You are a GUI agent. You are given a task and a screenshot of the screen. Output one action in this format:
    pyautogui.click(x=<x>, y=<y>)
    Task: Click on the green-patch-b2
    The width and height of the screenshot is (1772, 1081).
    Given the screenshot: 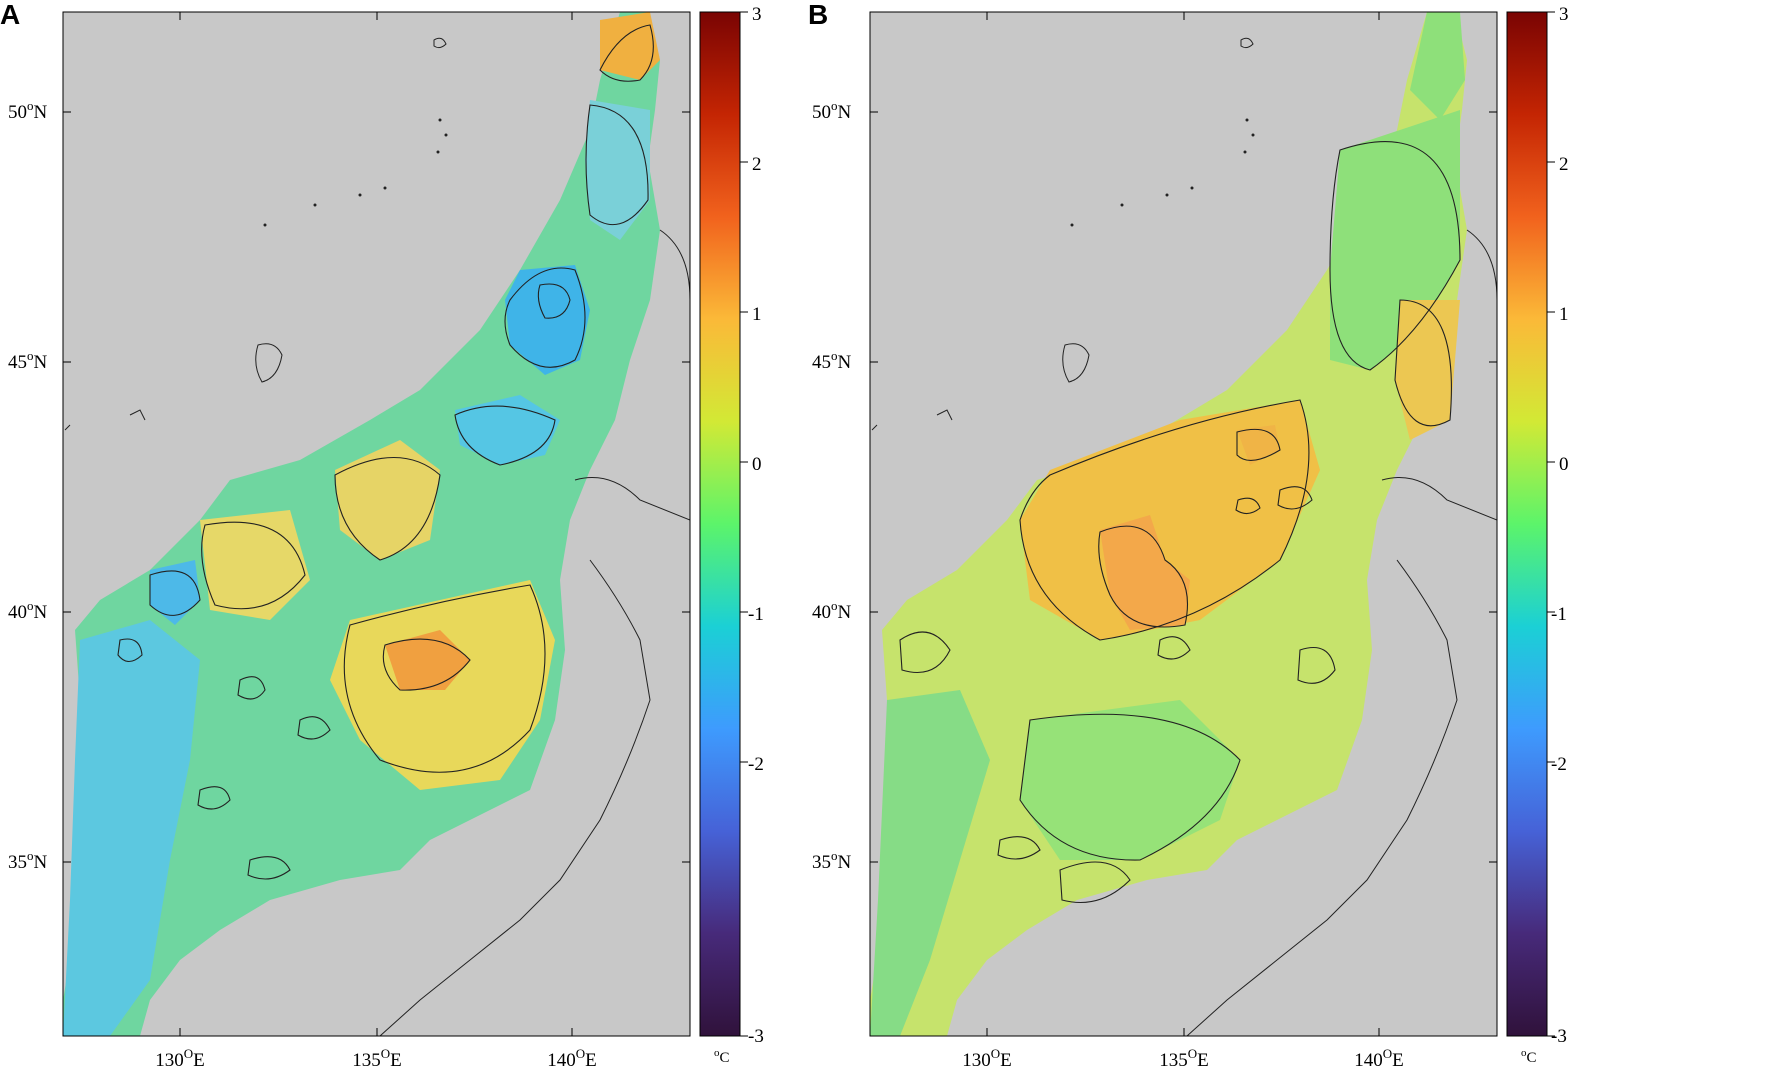 What is the action you would take?
    pyautogui.click(x=930, y=863)
    